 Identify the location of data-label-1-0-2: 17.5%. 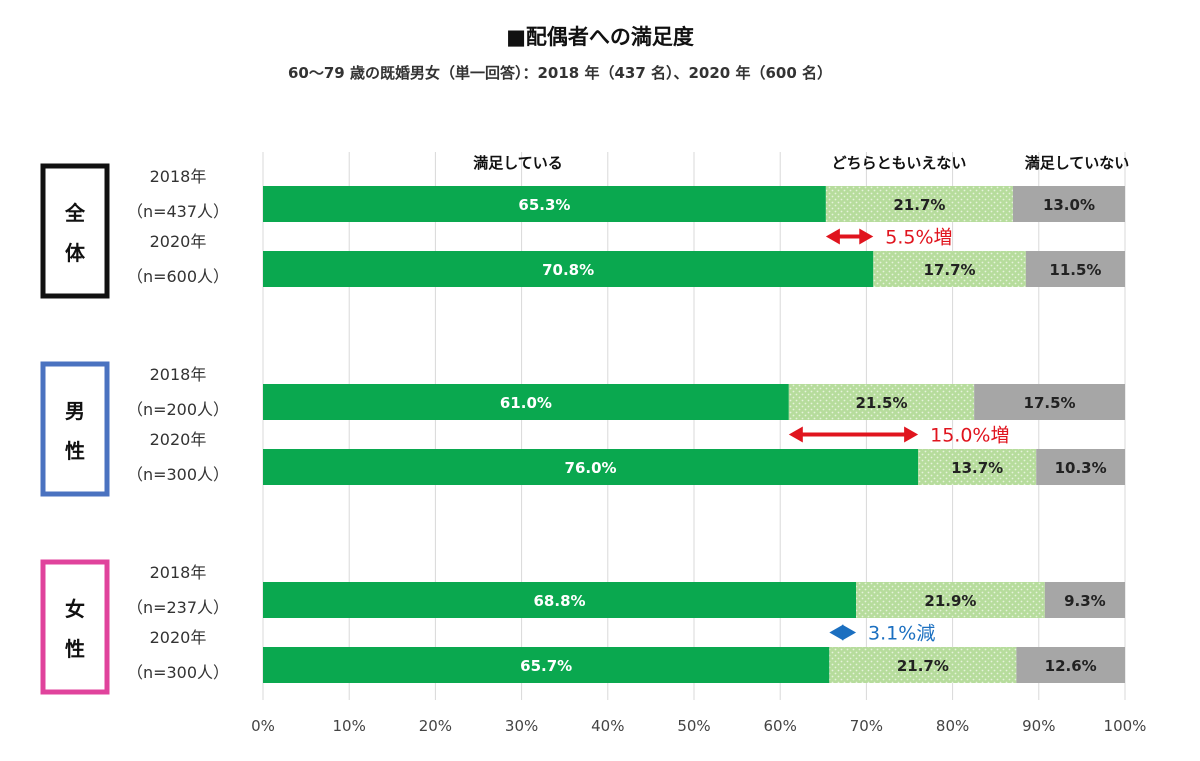
(1050, 403).